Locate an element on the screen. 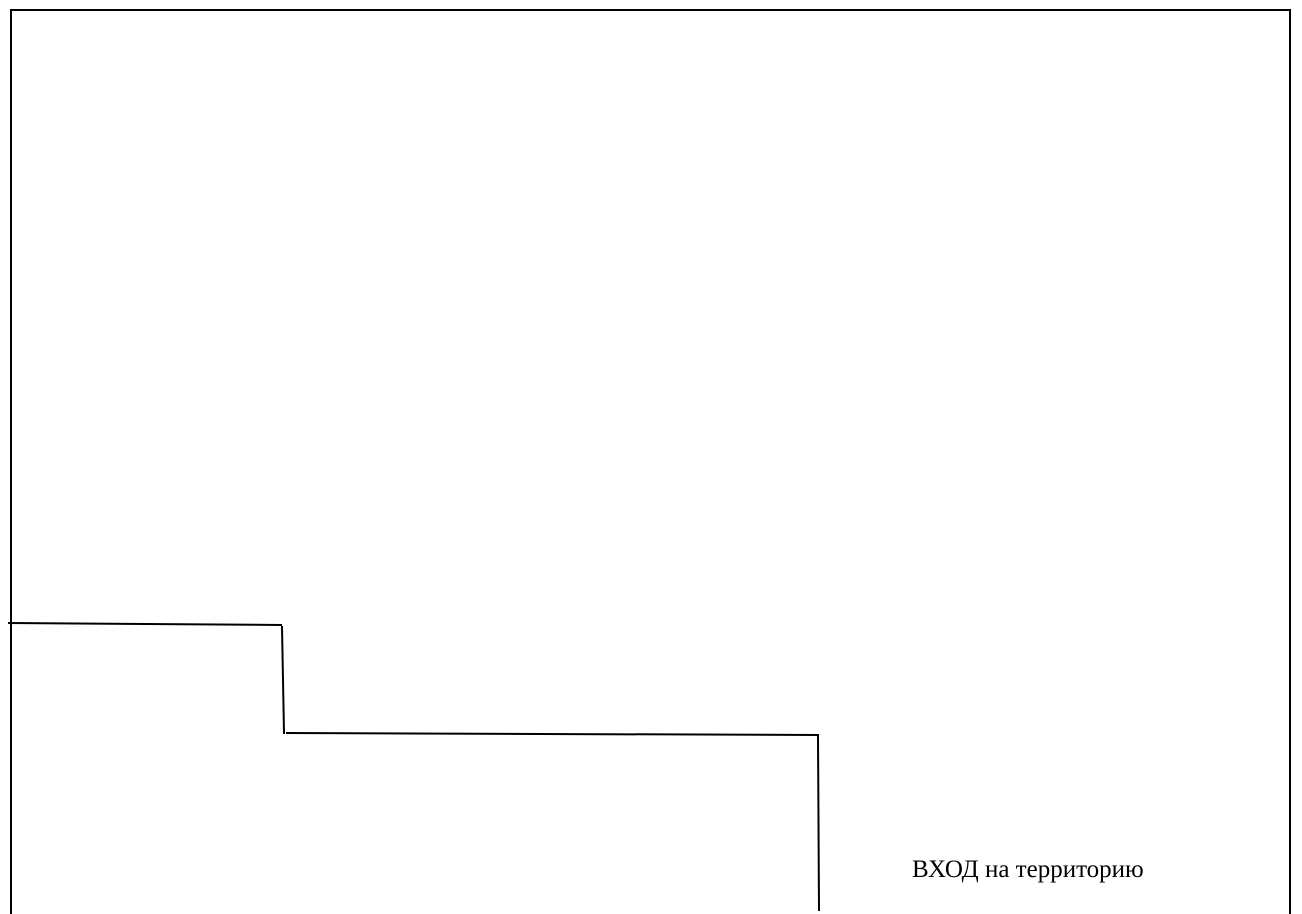 The height and width of the screenshot is (914, 1302). lower-step-line is located at coordinates (552, 734).